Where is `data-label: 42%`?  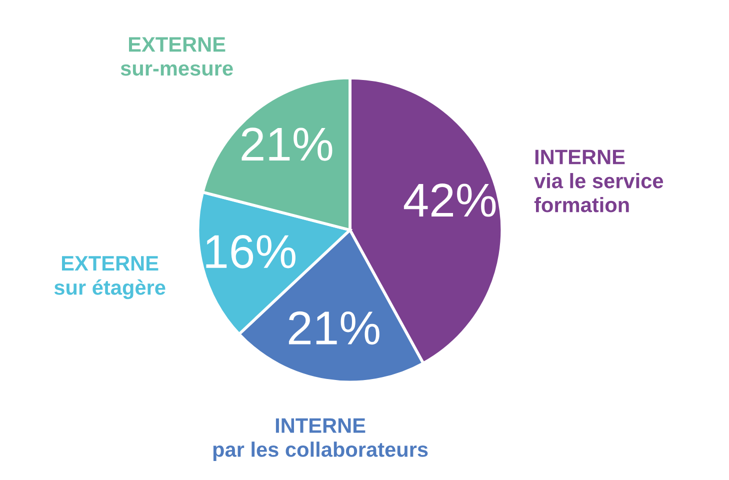
data-label: 42% is located at coordinates (450, 200).